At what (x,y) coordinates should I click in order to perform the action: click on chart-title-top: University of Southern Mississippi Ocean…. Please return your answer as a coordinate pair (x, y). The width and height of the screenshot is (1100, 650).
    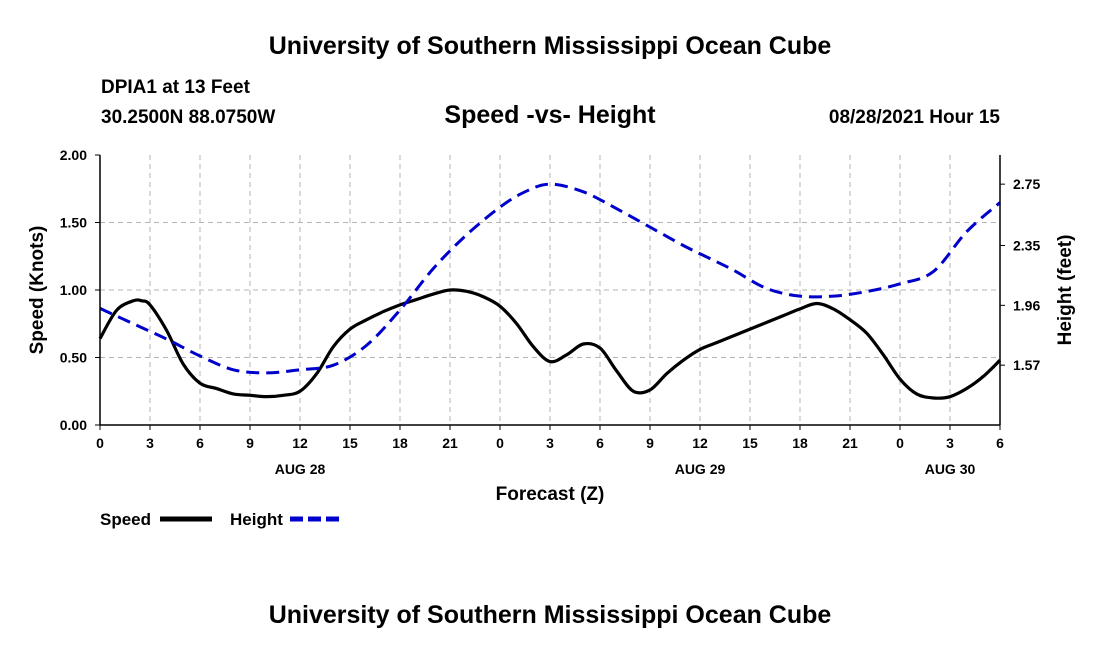
    Looking at the image, I should click on (550, 46).